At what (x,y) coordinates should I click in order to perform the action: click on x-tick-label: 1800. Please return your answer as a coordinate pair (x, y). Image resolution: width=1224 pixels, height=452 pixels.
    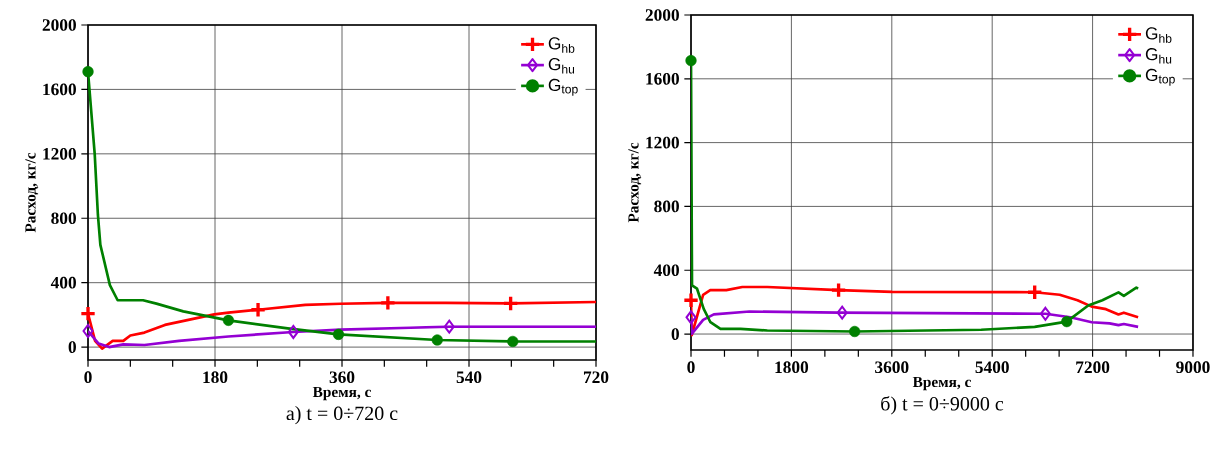
    Looking at the image, I should click on (792, 367).